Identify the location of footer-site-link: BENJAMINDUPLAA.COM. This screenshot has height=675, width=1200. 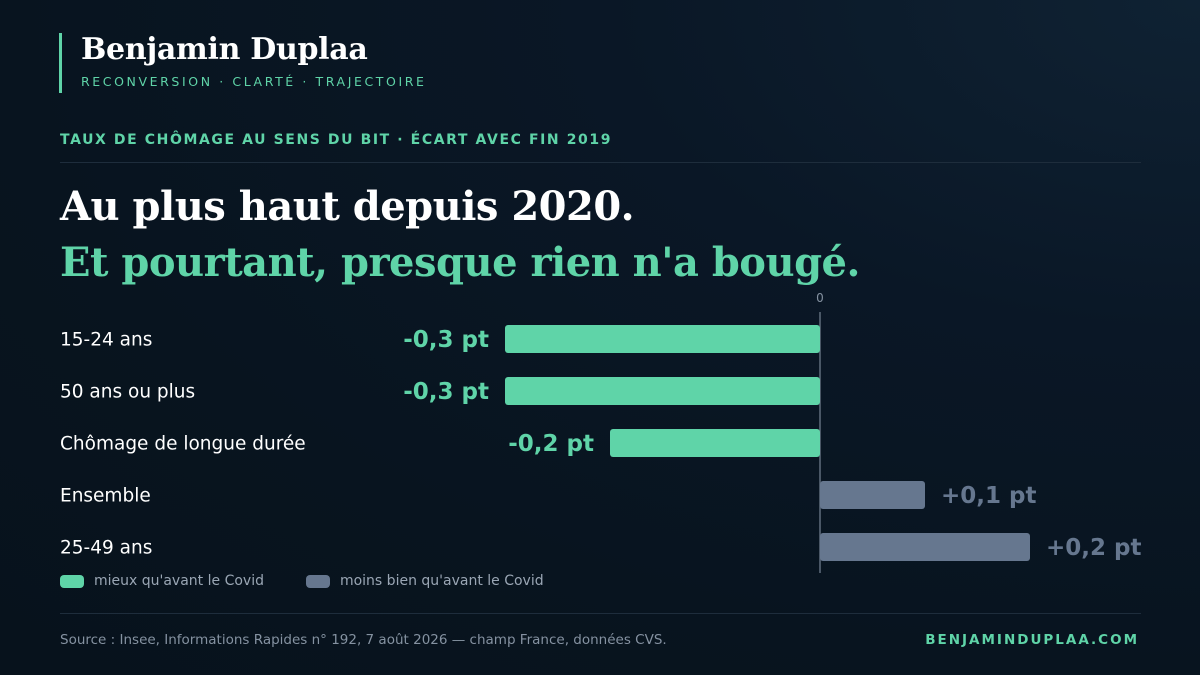
(1032, 640).